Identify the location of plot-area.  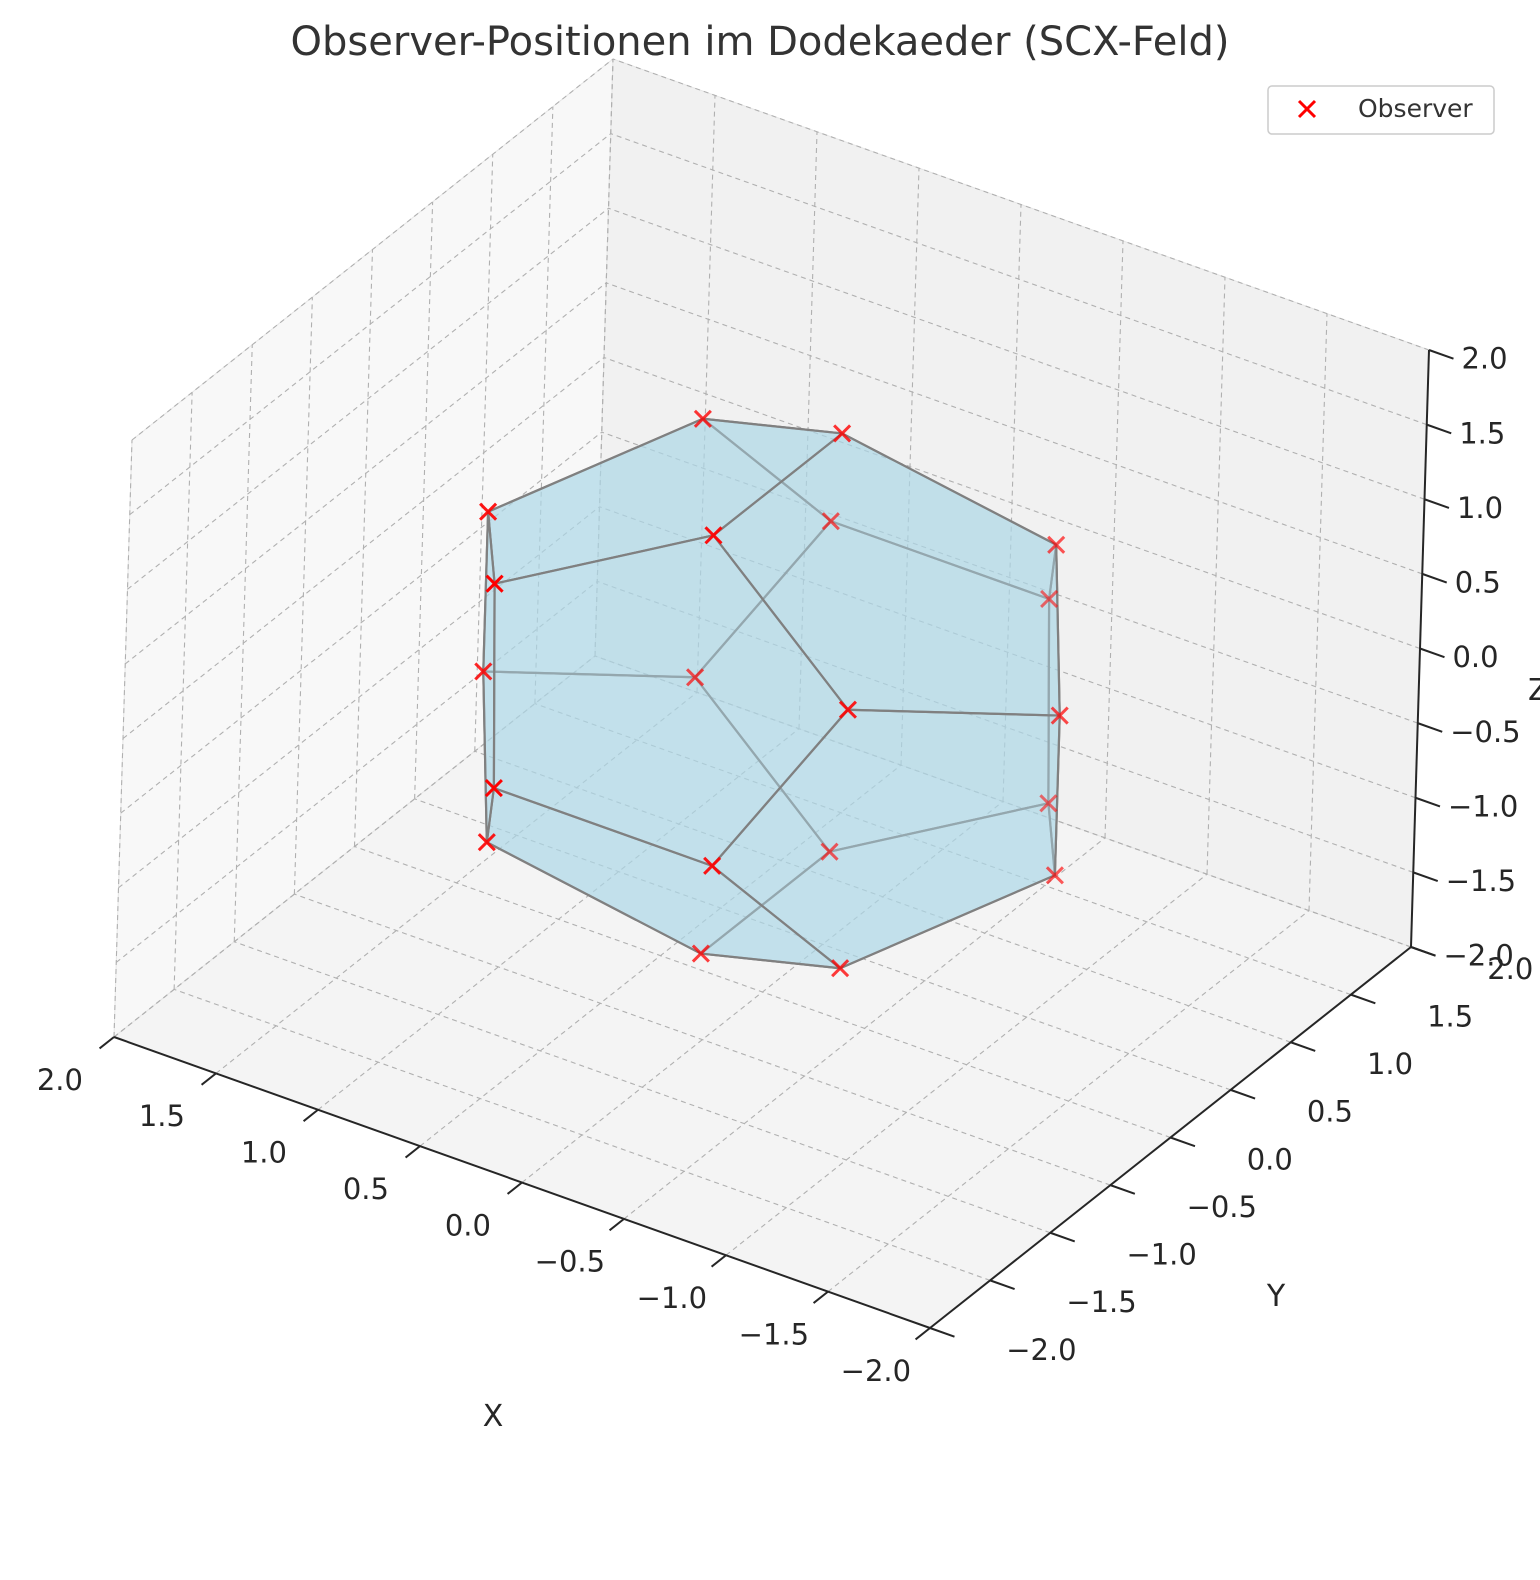
(771, 693).